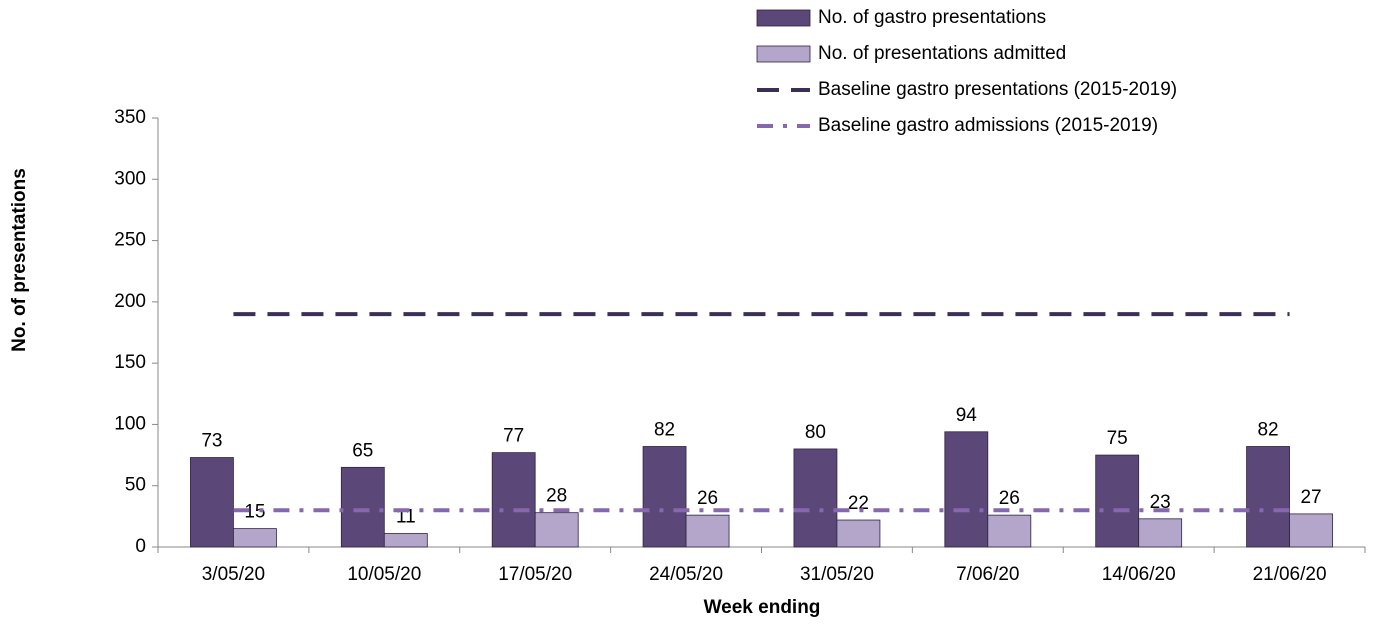  Describe the element at coordinates (987, 574) in the screenshot. I see `x-tick-label: 7/06/20` at that location.